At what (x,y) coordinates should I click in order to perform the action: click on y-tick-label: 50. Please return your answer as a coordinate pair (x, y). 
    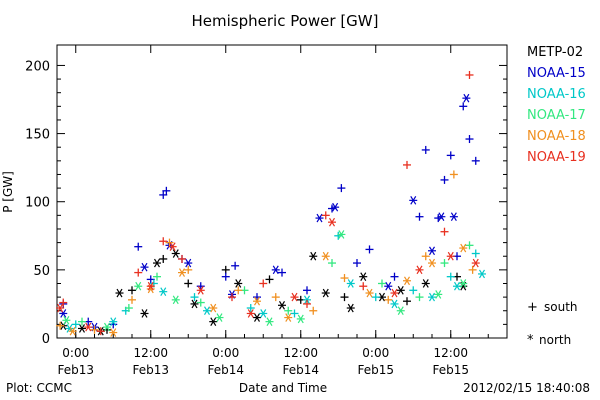
    Looking at the image, I should click on (41, 271).